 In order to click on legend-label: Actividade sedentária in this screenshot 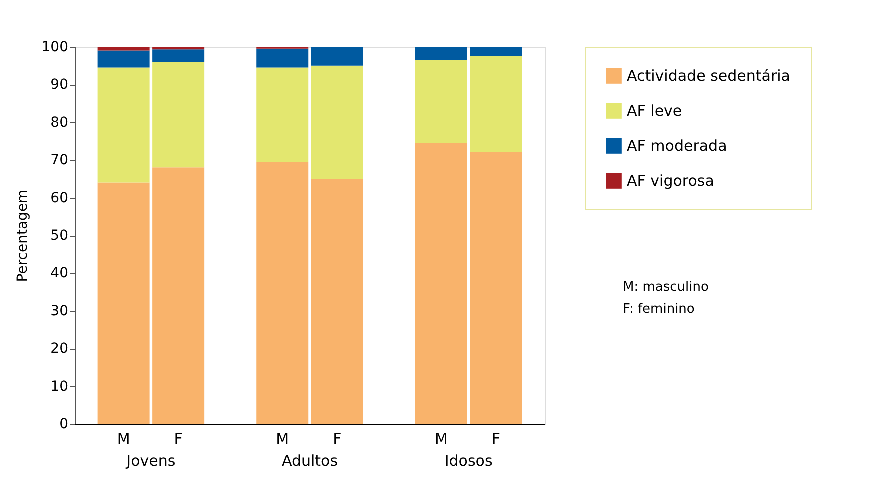, I will do `click(708, 76)`.